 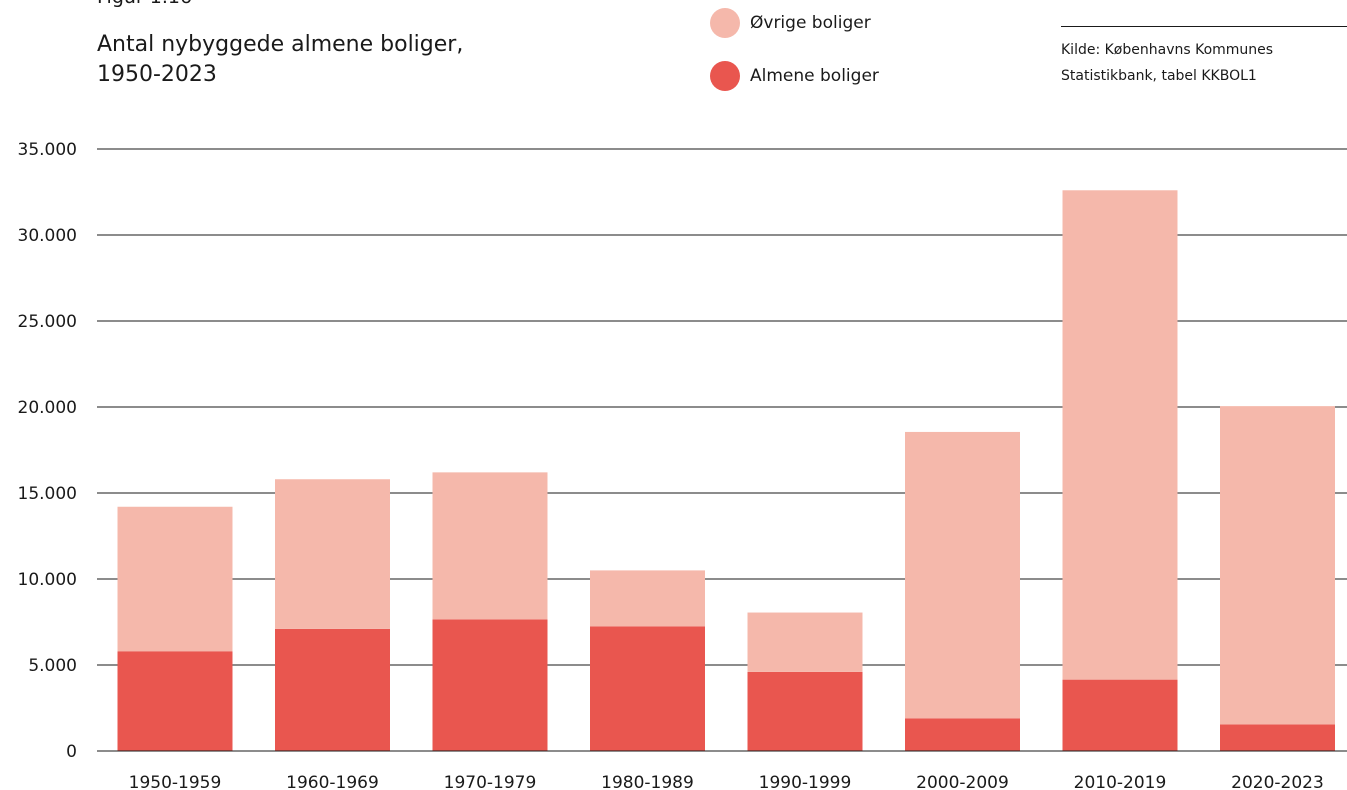 What do you see at coordinates (962, 781) in the screenshot?
I see `x-tick-label: 2000-2009` at bounding box center [962, 781].